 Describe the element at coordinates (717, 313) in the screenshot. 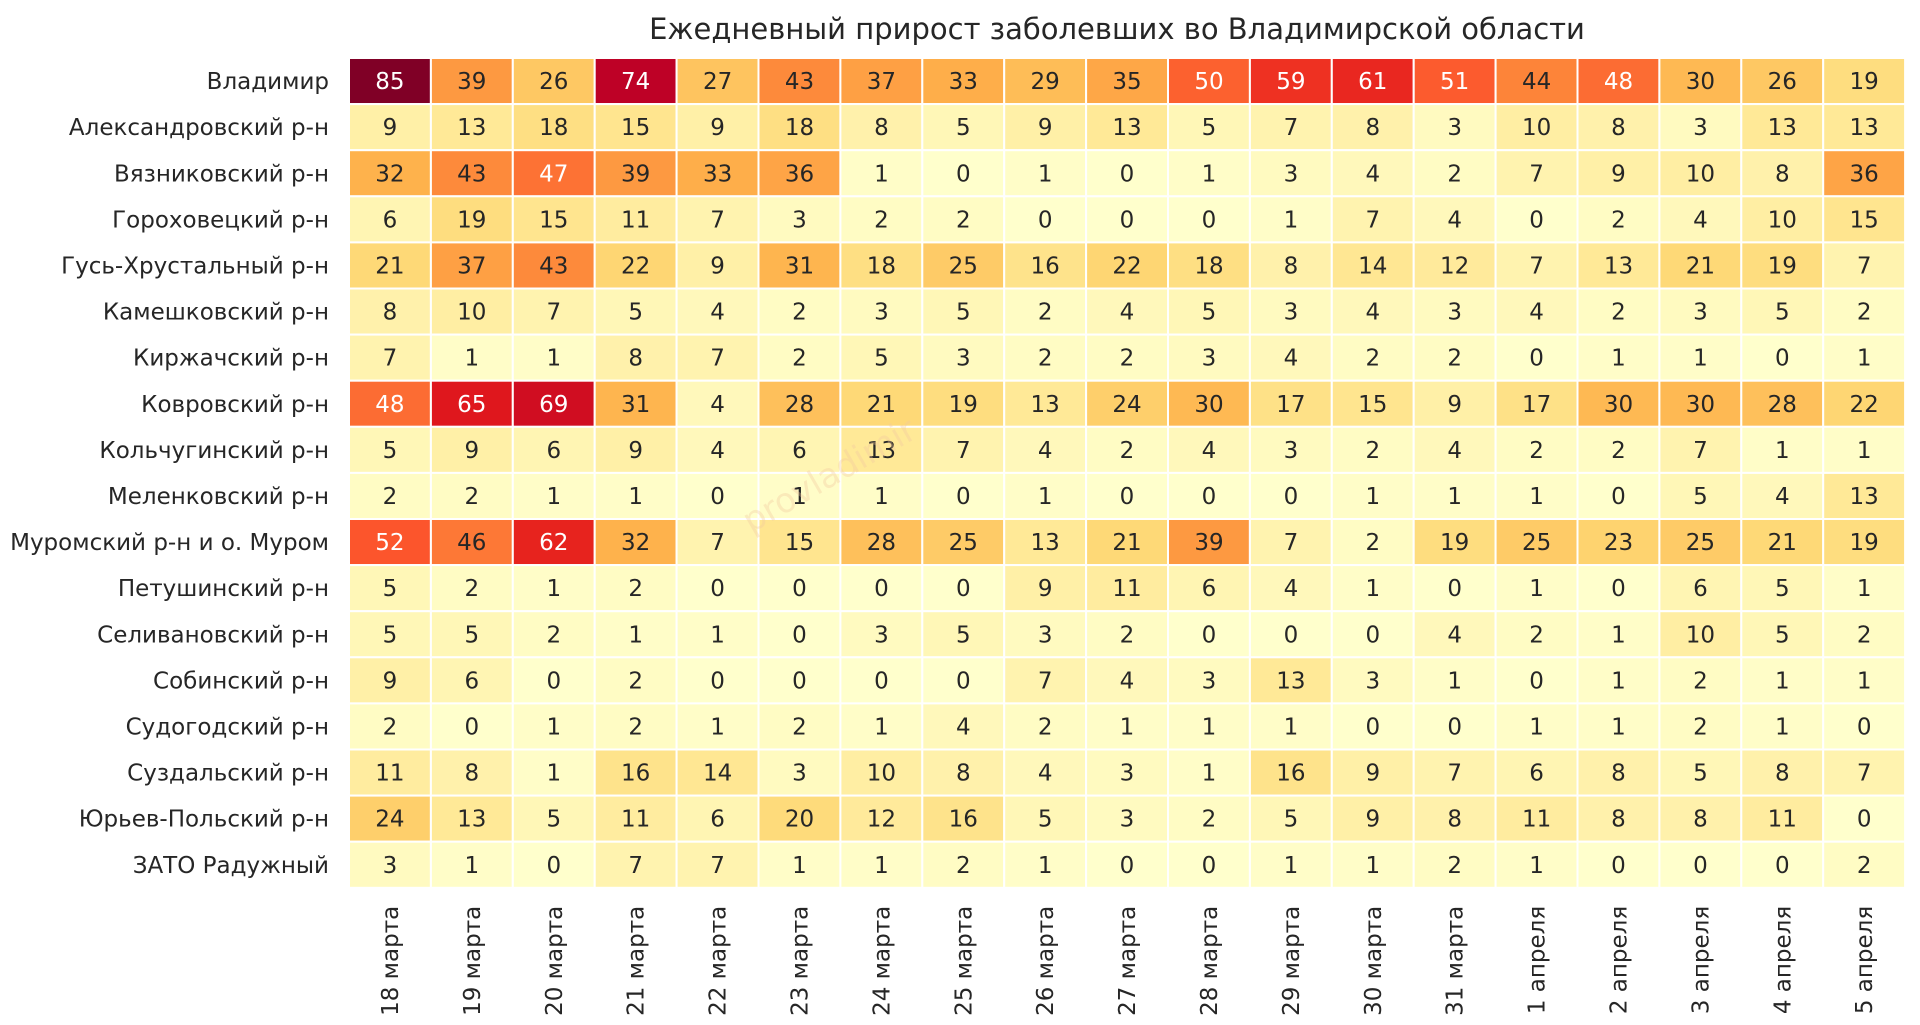

I see `cell-value-label: 4` at that location.